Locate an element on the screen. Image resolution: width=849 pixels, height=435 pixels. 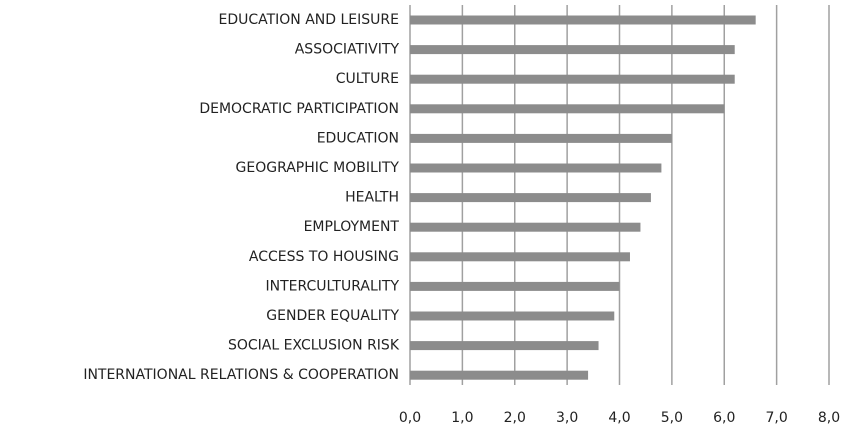
y-tick-label: ACCESS TO HOUSING is located at coordinates (324, 257).